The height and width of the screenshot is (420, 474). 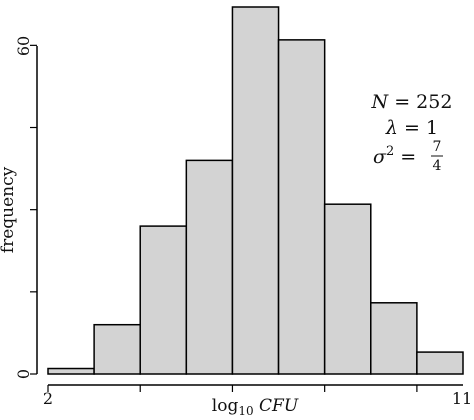 I want to click on y-ticks, so click(x=33, y=209).